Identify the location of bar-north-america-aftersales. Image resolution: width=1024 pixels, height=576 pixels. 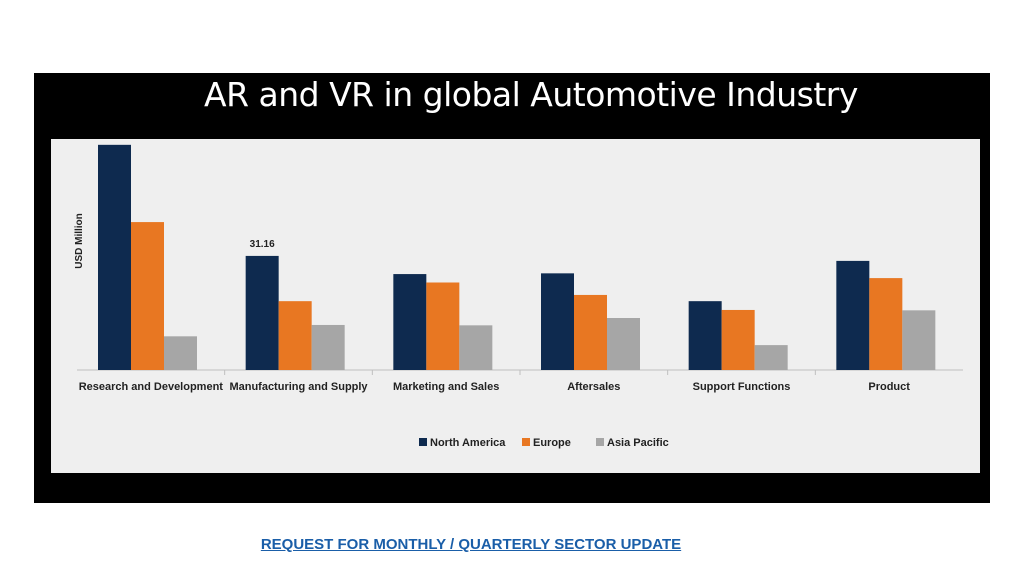
(557, 321).